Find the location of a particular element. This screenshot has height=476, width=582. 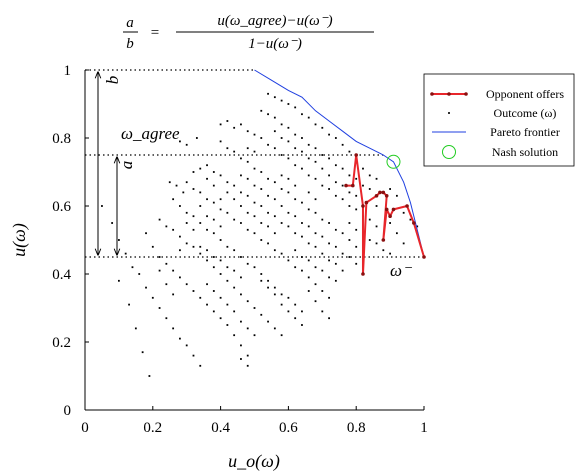

x-tick-label: 0.4 is located at coordinates (220, 428).